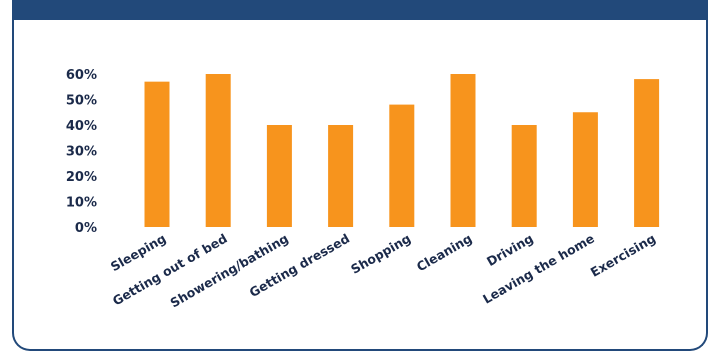 The image size is (725, 353). Describe the element at coordinates (510, 250) in the screenshot. I see `x-tick-label: Driving` at that location.